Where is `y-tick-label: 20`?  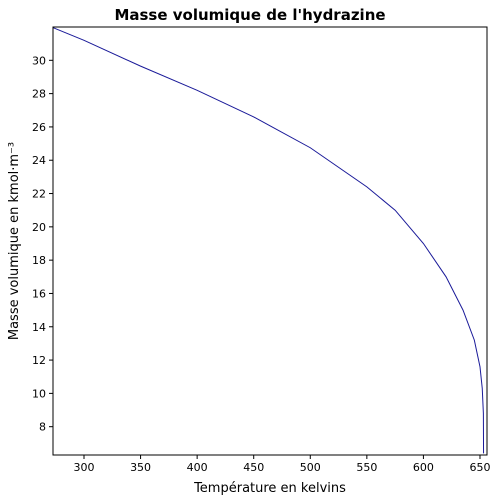 y-tick-label: 20 is located at coordinates (39, 227).